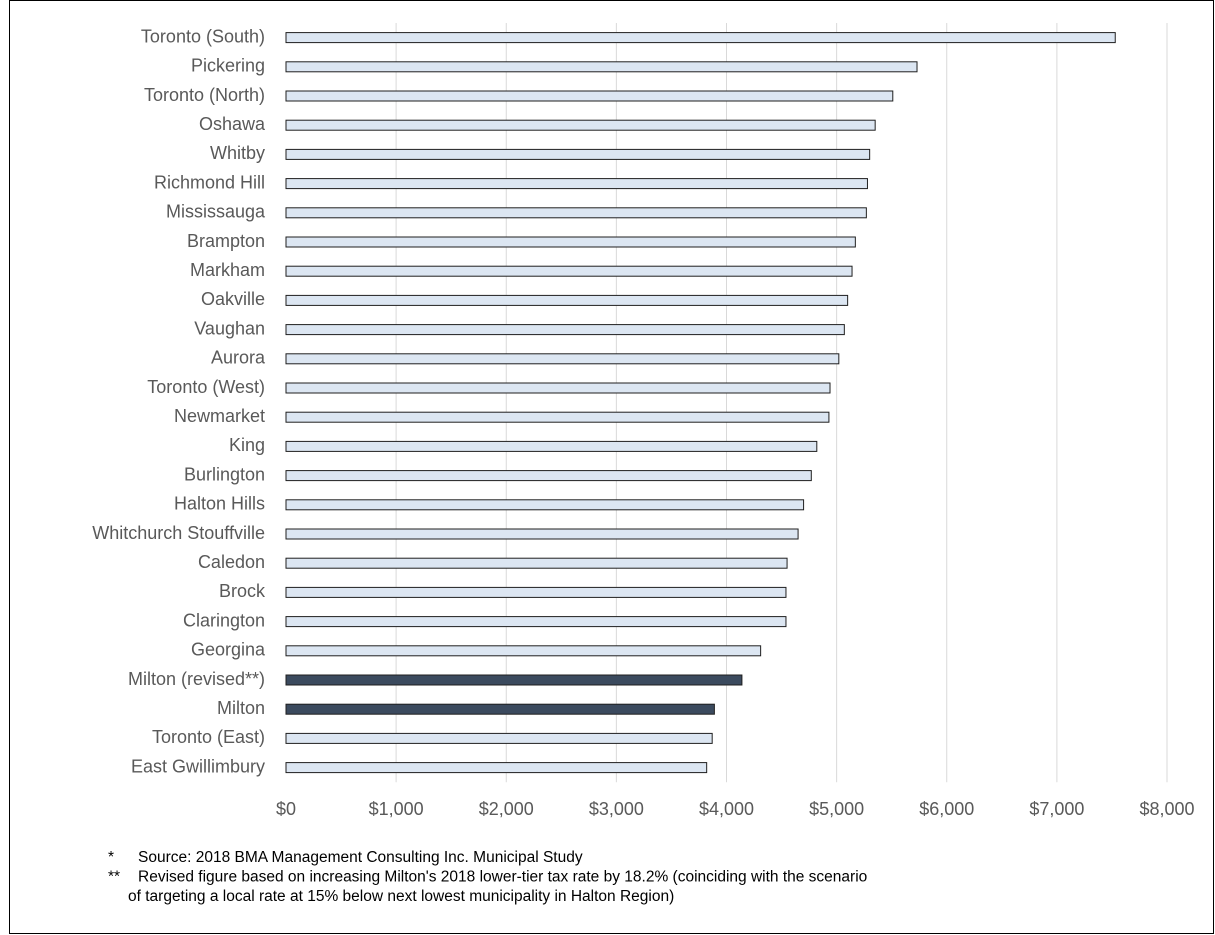 This screenshot has height=935, width=1215. What do you see at coordinates (232, 124) in the screenshot?
I see `category-label: Oshawa` at bounding box center [232, 124].